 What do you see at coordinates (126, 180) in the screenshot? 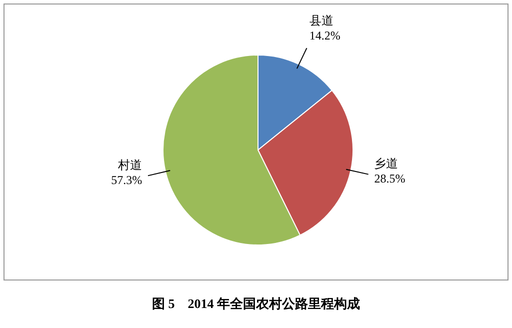
I see `data-label: 57.3%` at bounding box center [126, 180].